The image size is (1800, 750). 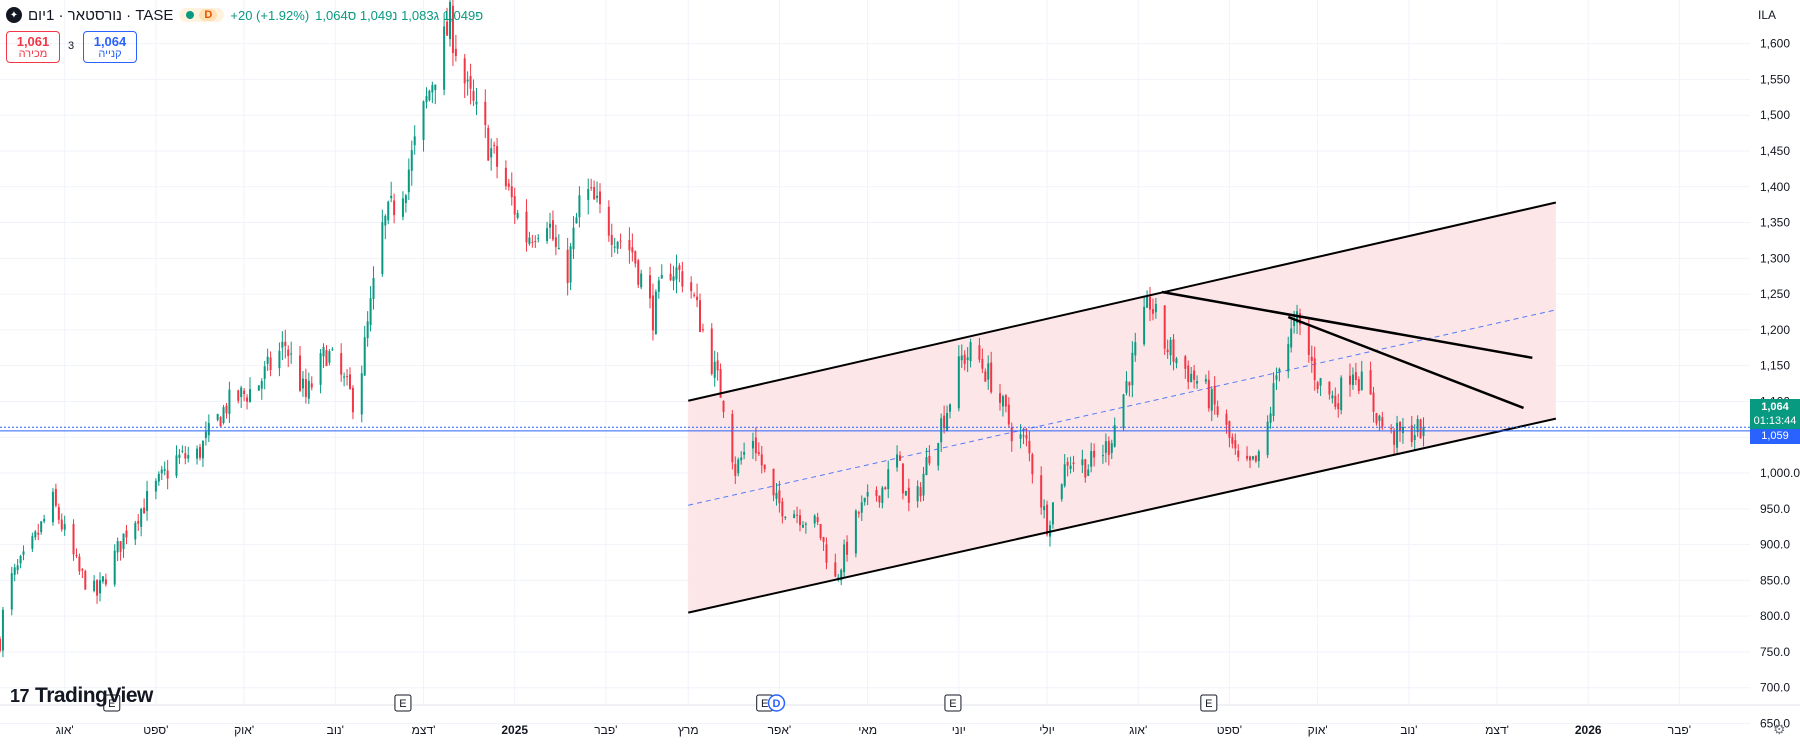 What do you see at coordinates (1775, 580) in the screenshot?
I see `y-tick-label: 850.0` at bounding box center [1775, 580].